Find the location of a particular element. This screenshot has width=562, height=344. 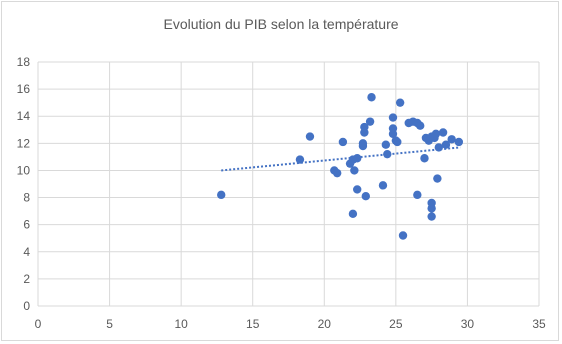

x-tick-label: 5 is located at coordinates (109, 324).